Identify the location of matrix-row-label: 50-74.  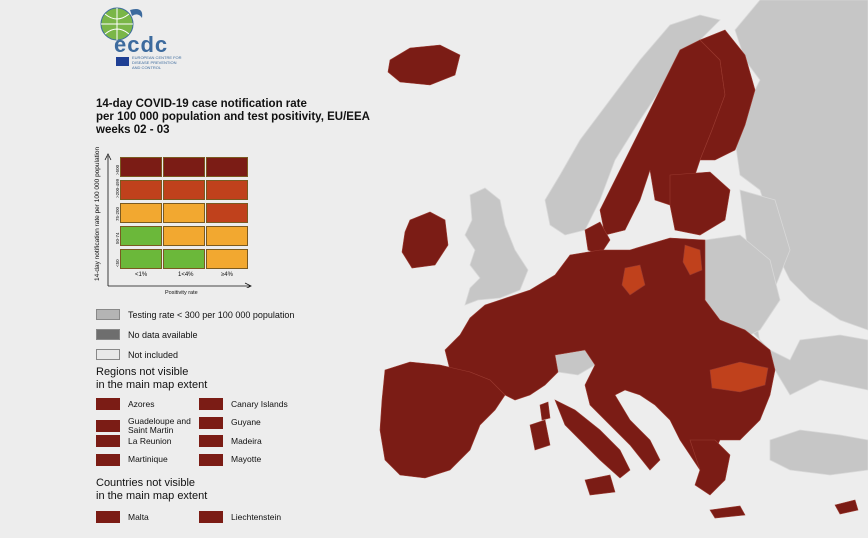
(117, 238).